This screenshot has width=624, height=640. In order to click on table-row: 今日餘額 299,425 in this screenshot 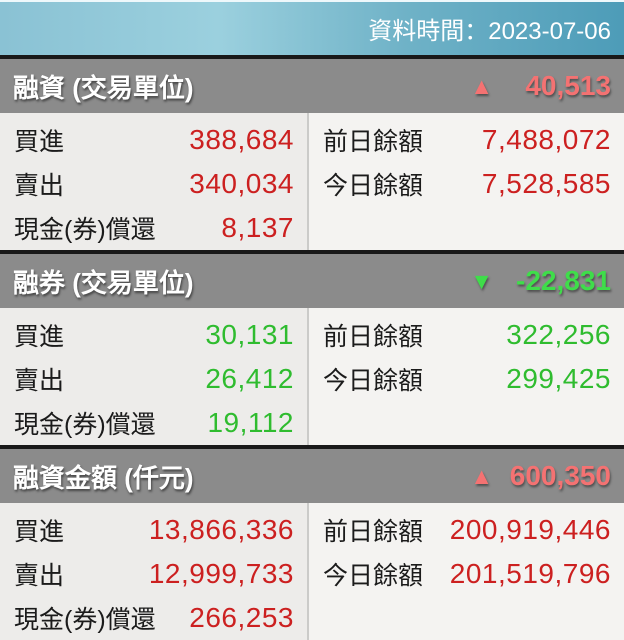, I will do `click(466, 379)`.